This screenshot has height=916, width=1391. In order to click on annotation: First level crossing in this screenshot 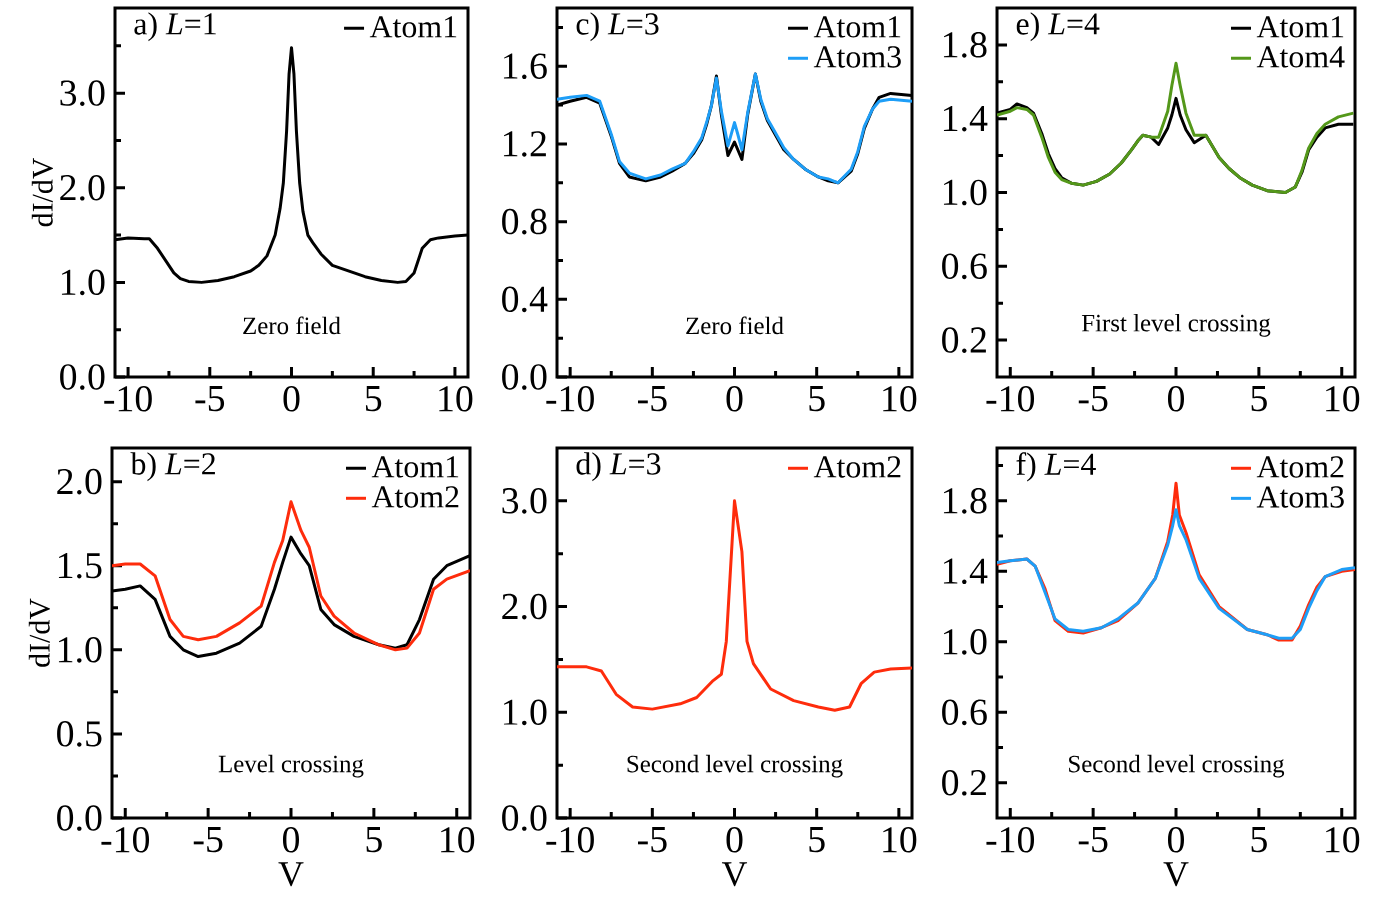, I will do `click(1176, 325)`.